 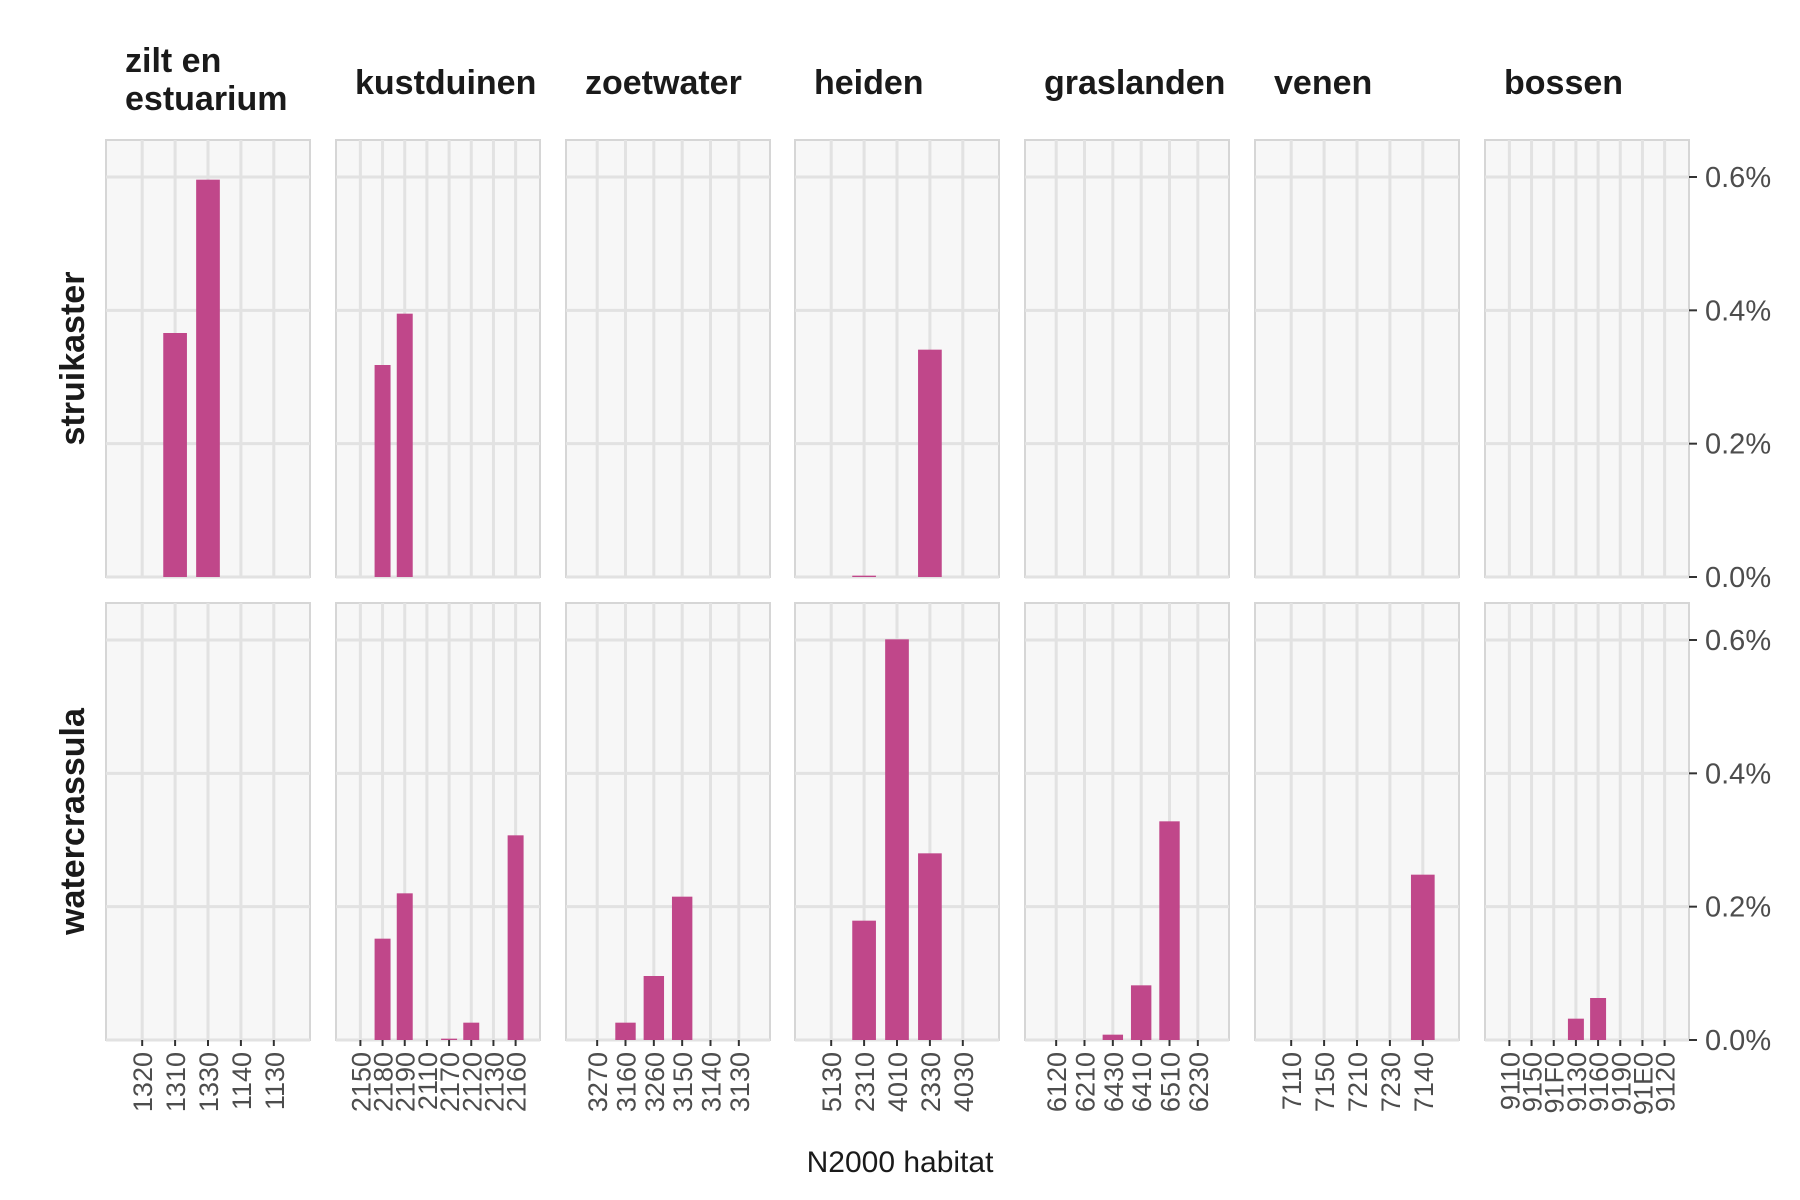 I want to click on x-tick-label: 3130, so click(x=740, y=1082).